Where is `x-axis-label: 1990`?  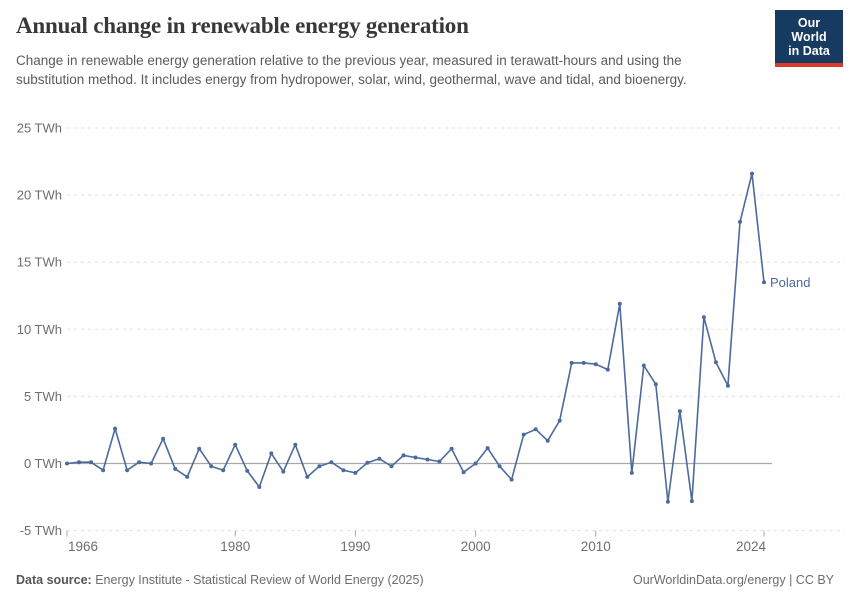 x-axis-label: 1990 is located at coordinates (355, 546).